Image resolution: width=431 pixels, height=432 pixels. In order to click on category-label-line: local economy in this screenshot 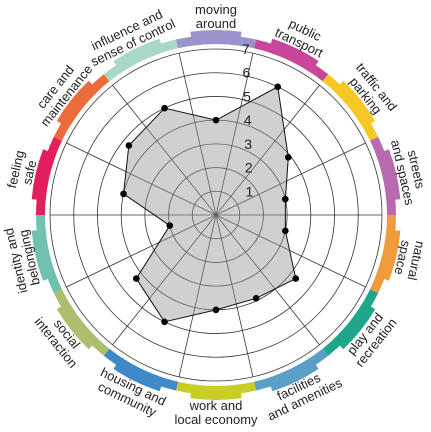, I will do `click(216, 419)`.